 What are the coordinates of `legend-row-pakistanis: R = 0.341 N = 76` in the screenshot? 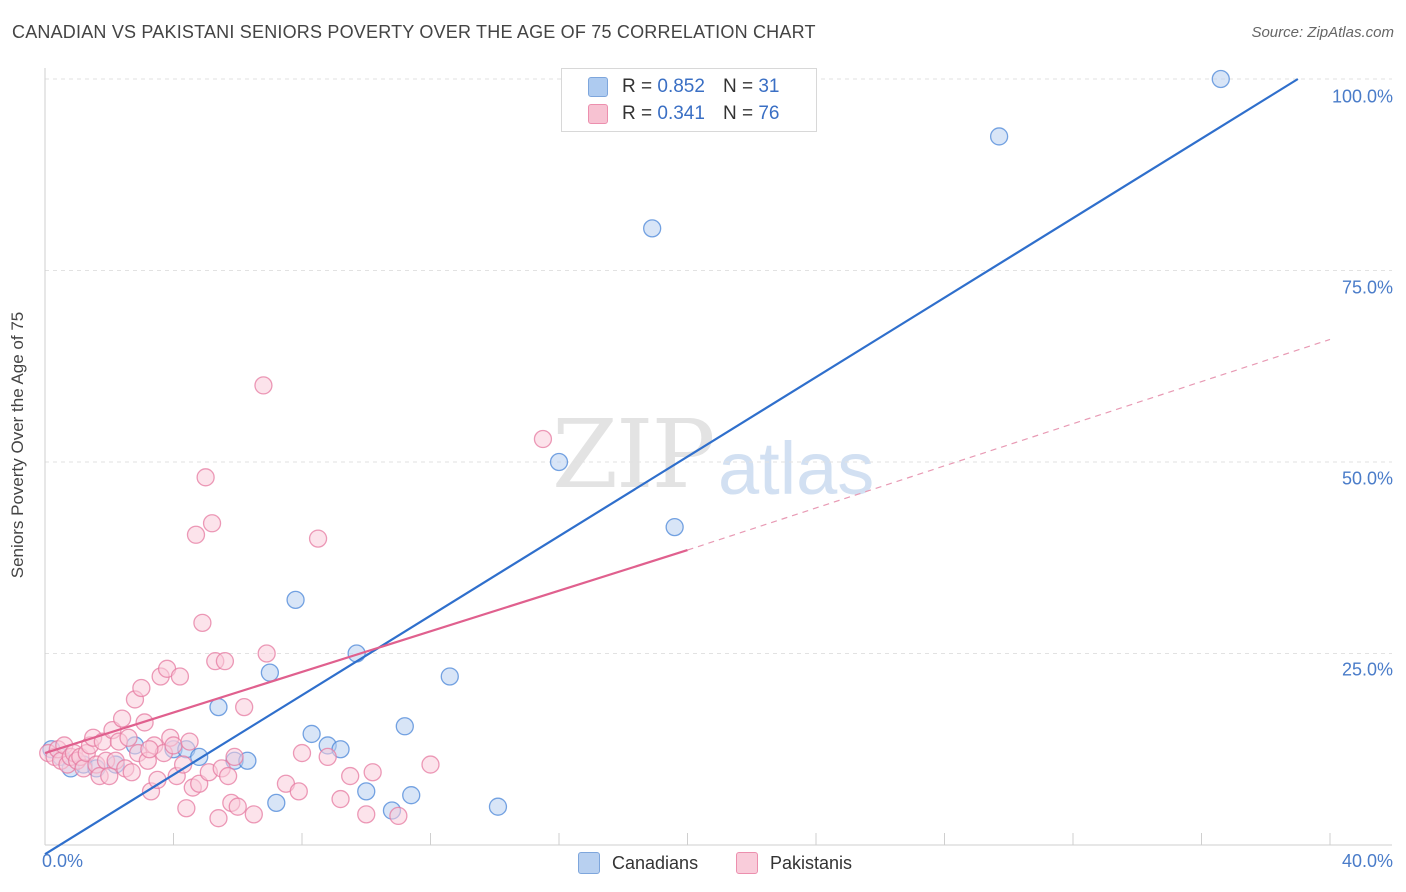 It's located at (683, 114).